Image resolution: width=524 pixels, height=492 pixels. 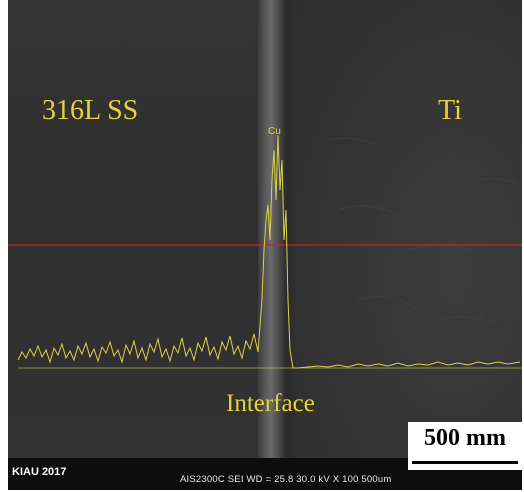 I want to click on element-marker: Cu, so click(x=274, y=131).